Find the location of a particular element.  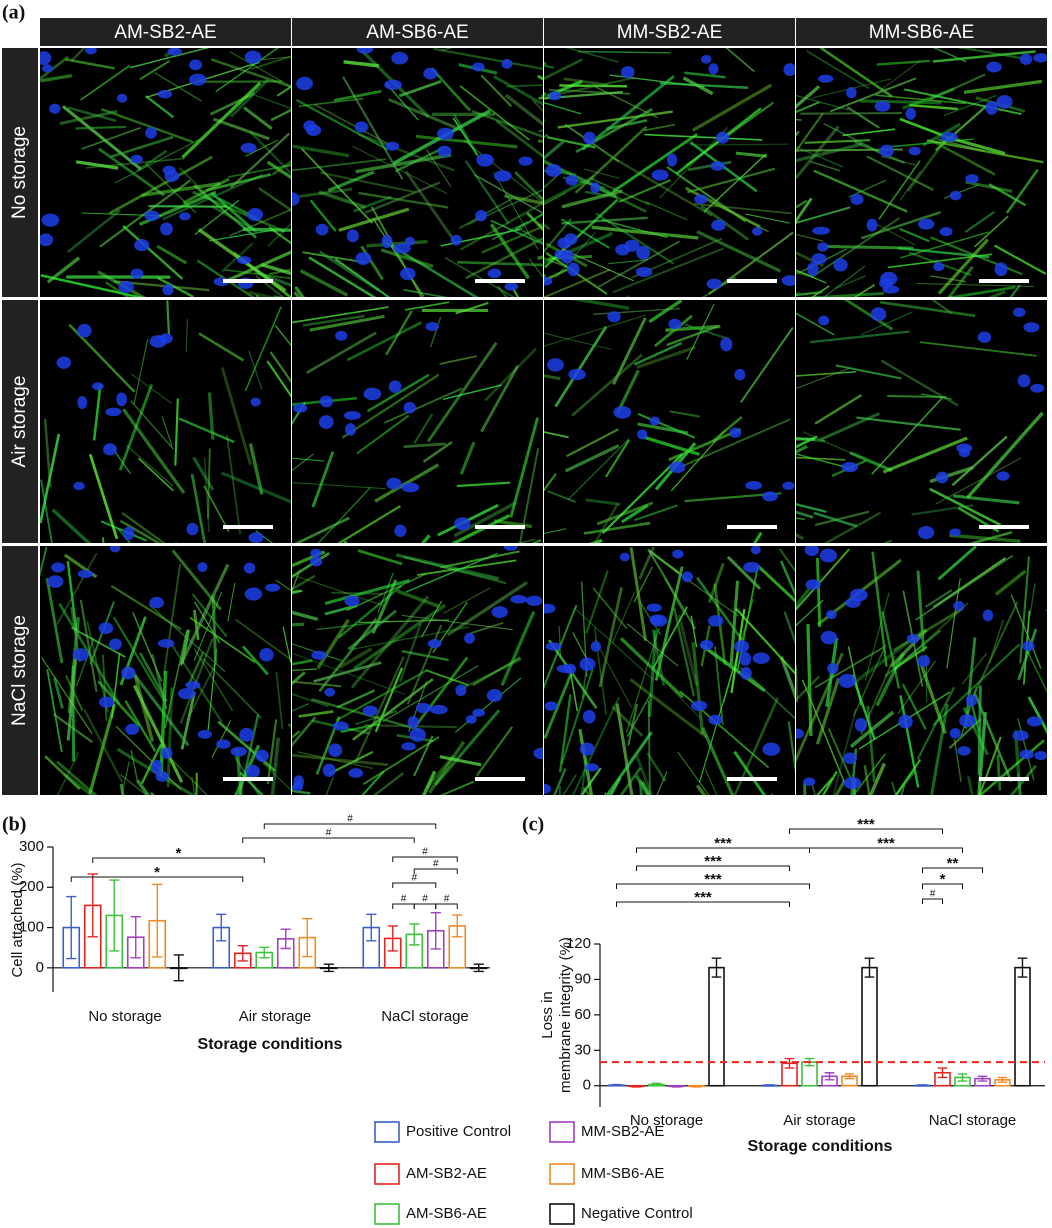

y-tick-label: 90 is located at coordinates (582, 978).